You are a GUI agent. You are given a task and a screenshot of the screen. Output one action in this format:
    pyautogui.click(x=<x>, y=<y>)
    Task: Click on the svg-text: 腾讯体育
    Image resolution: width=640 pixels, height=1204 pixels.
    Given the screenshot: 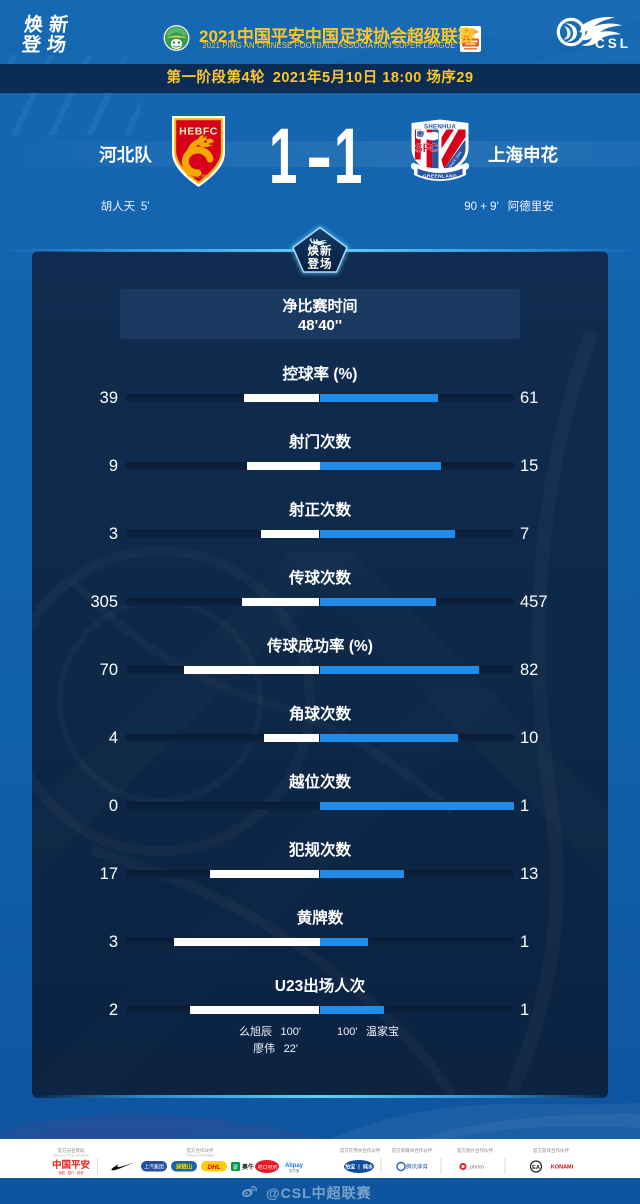 What is the action you would take?
    pyautogui.click(x=417, y=1167)
    